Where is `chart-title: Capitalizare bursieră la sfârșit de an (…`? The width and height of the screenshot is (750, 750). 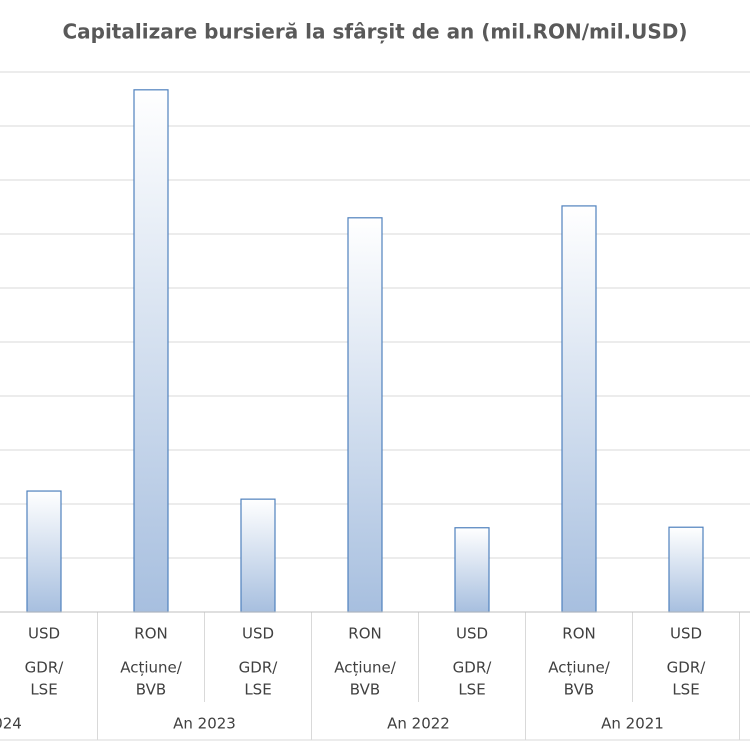
chart-title: Capitalizare bursieră la sfârșit de an (… is located at coordinates (374, 32).